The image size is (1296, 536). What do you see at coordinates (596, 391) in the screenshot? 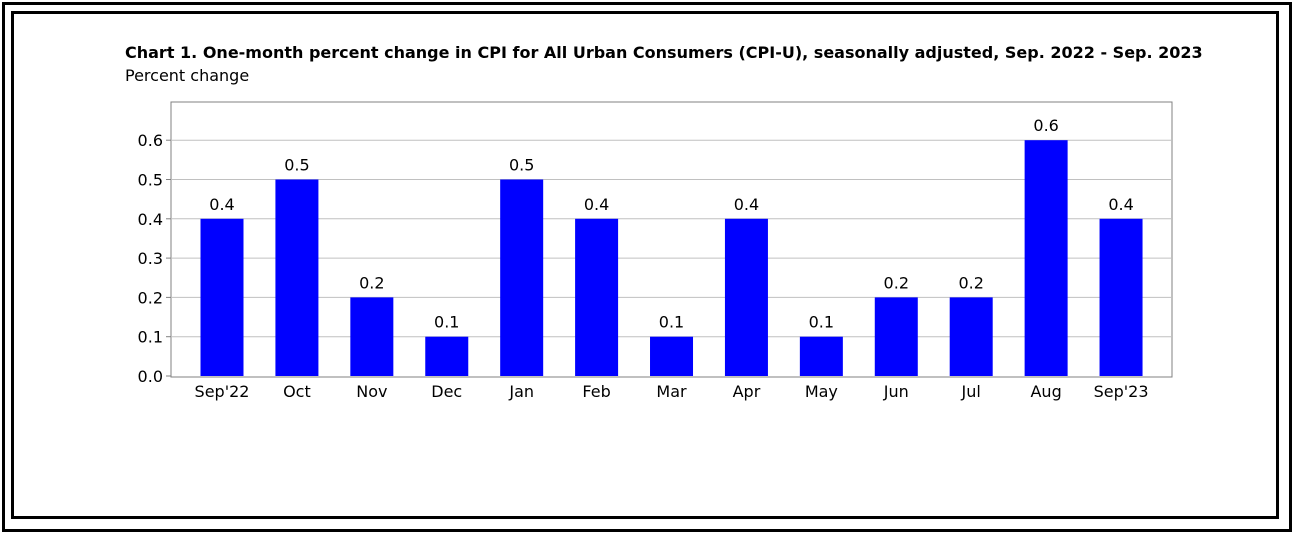
I see `x-tick-label: Feb` at bounding box center [596, 391].